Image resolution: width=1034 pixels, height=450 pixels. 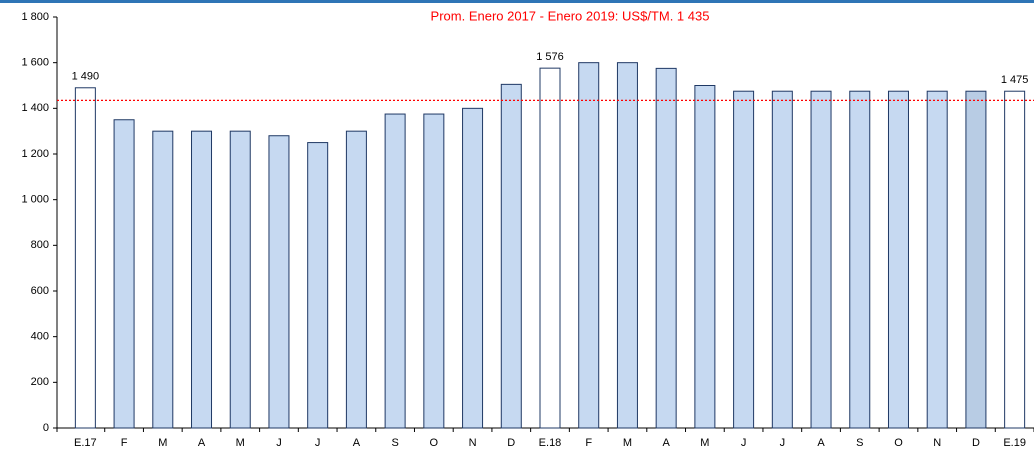 I want to click on y-tick-label: 1 200, so click(x=35, y=154).